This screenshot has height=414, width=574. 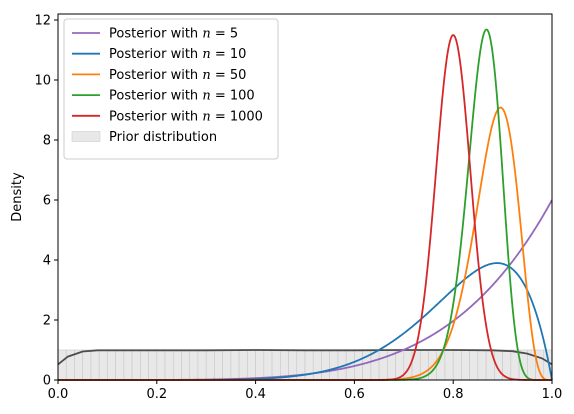 I want to click on x-tick-label: 1.0, so click(x=552, y=394).